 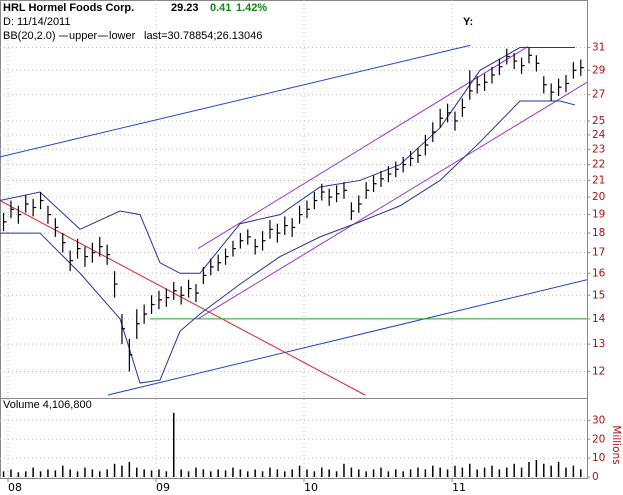 What do you see at coordinates (68, 8) in the screenshot?
I see `symbol-name: HRL Hormel Foods Corp.` at bounding box center [68, 8].